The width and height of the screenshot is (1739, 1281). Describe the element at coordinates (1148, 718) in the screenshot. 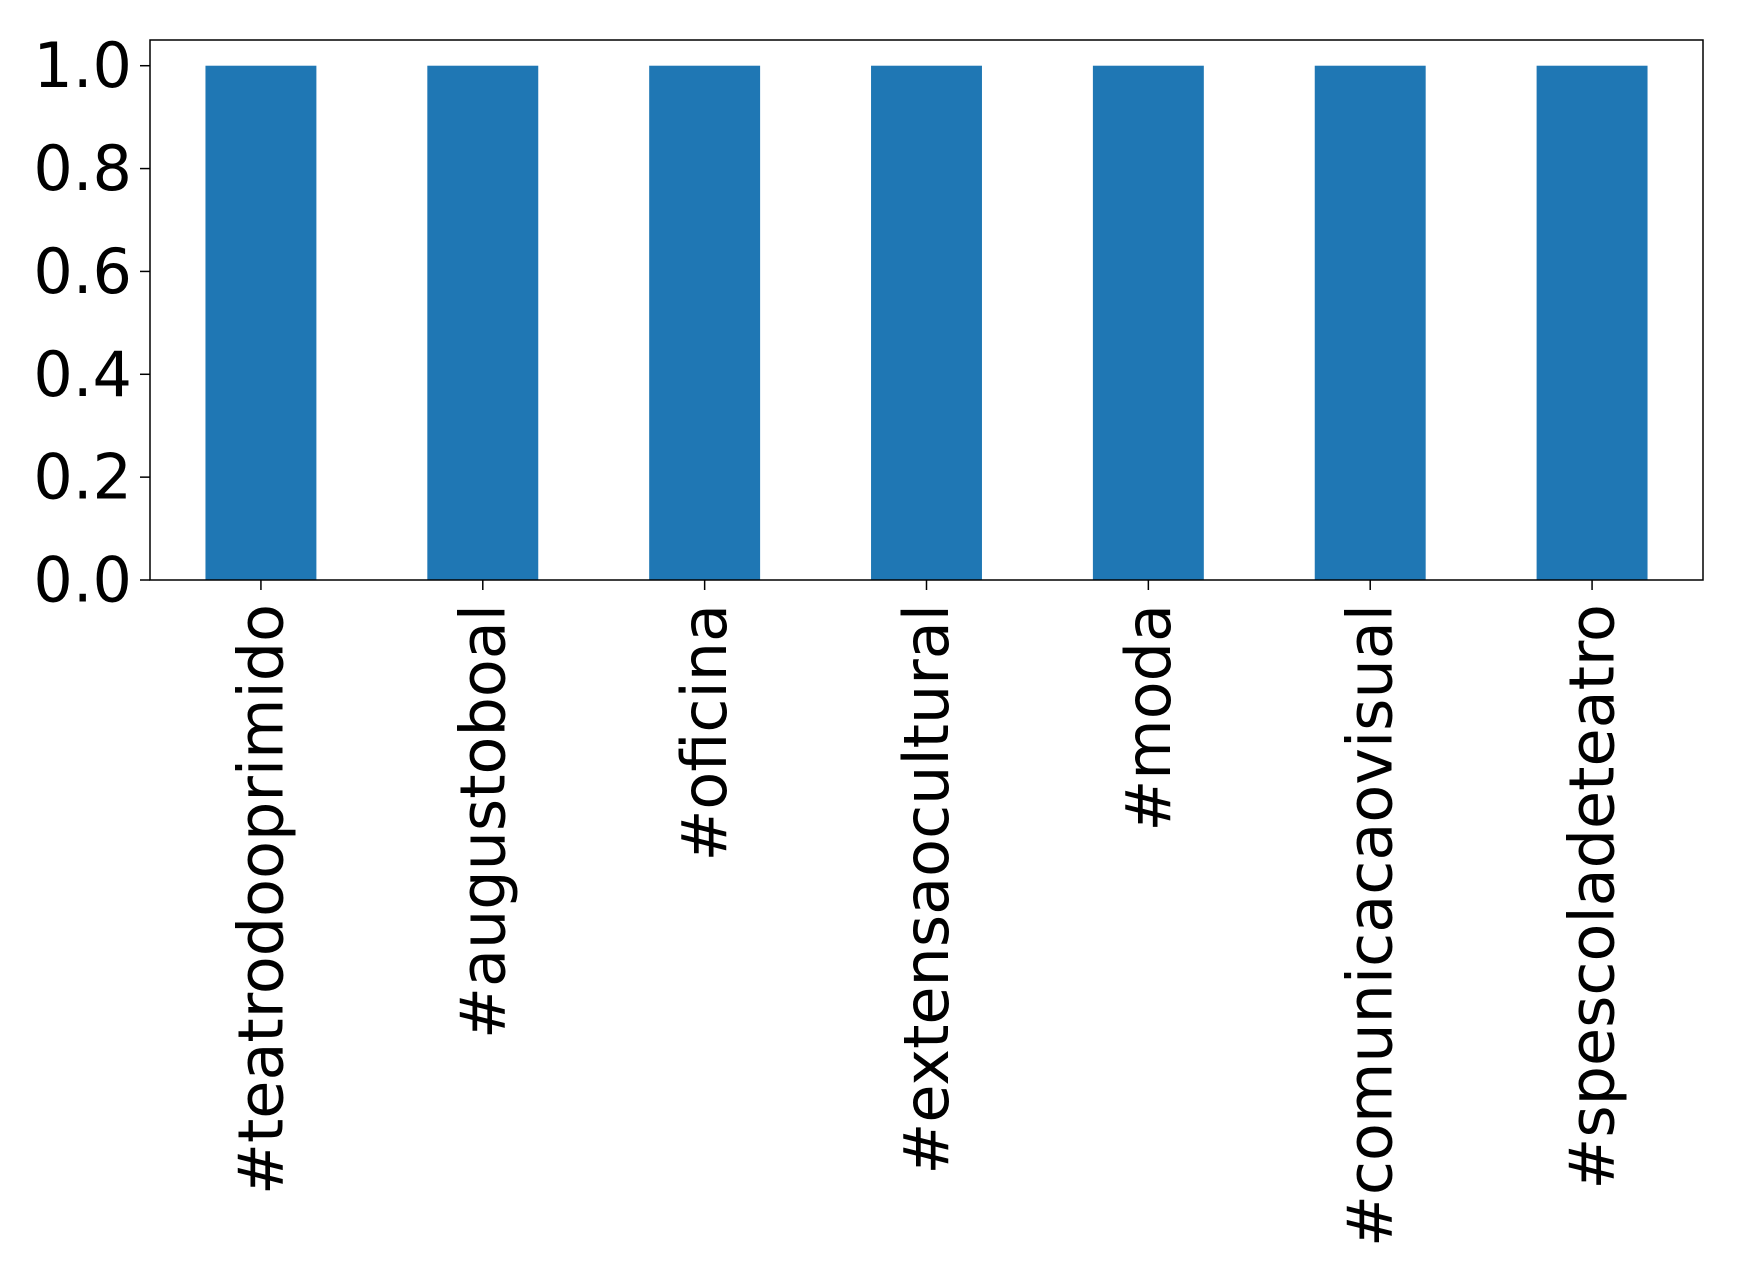

I see `x-tick-label: #moda` at that location.